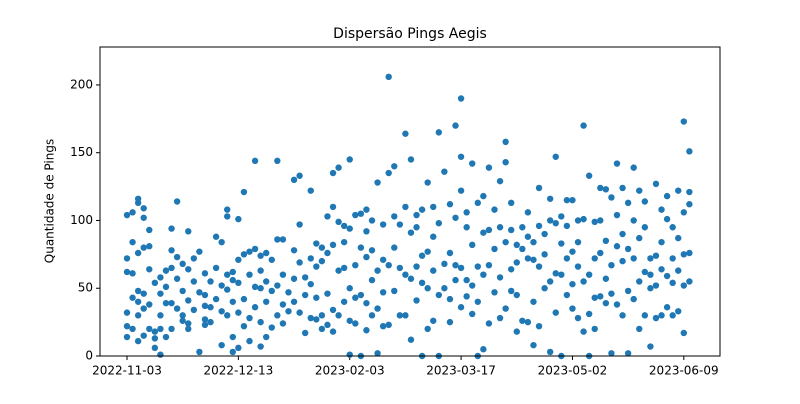  I want to click on x-tick-label: 2023-05-02, so click(573, 371).